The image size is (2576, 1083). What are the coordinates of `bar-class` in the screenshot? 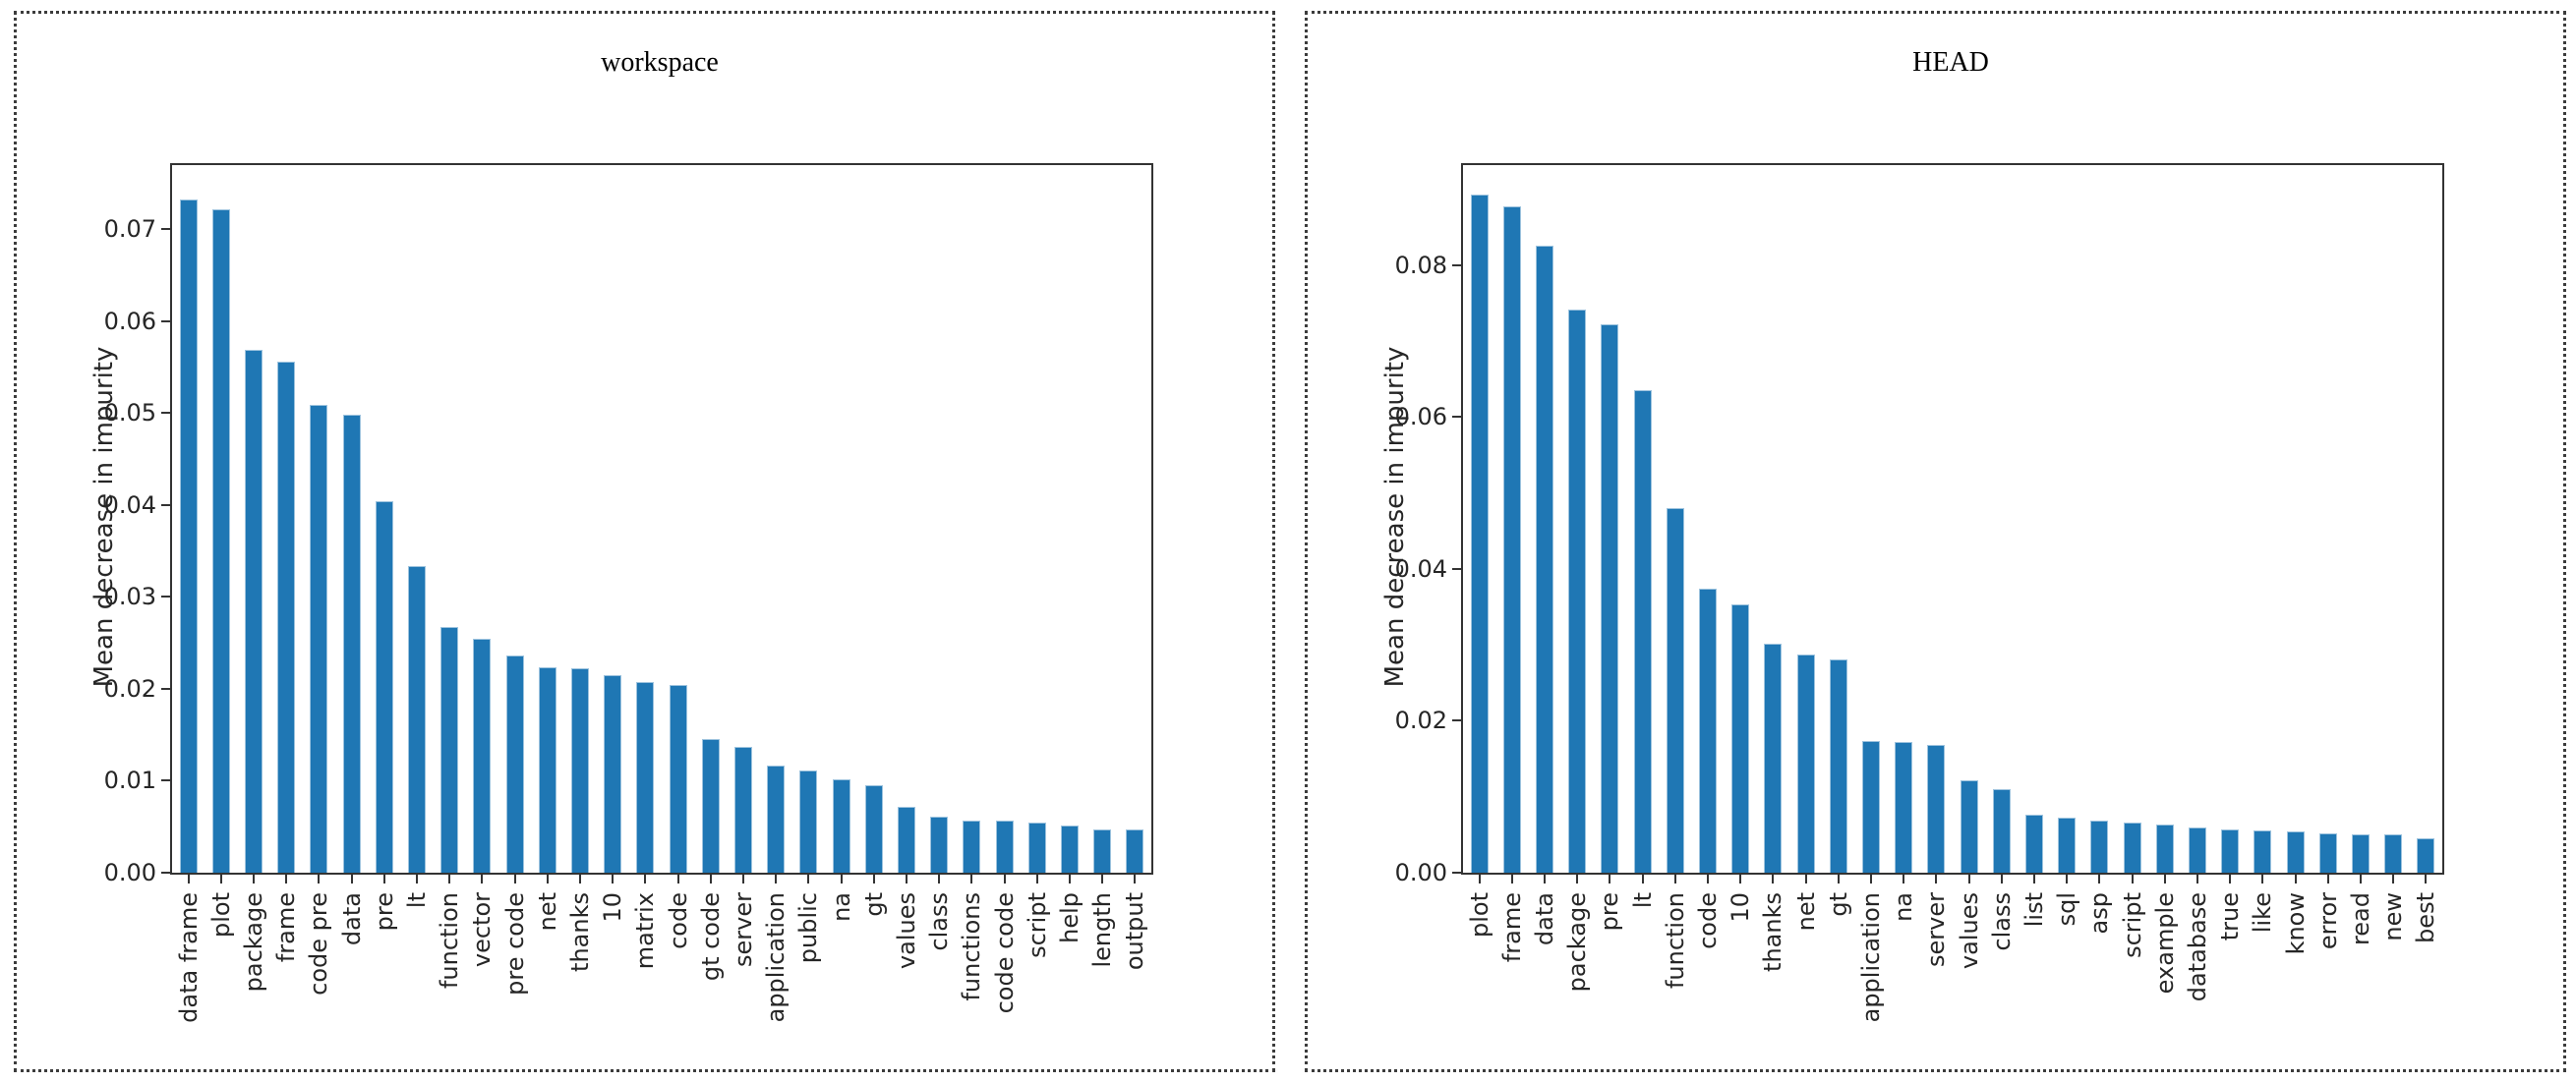 It's located at (2001, 831).